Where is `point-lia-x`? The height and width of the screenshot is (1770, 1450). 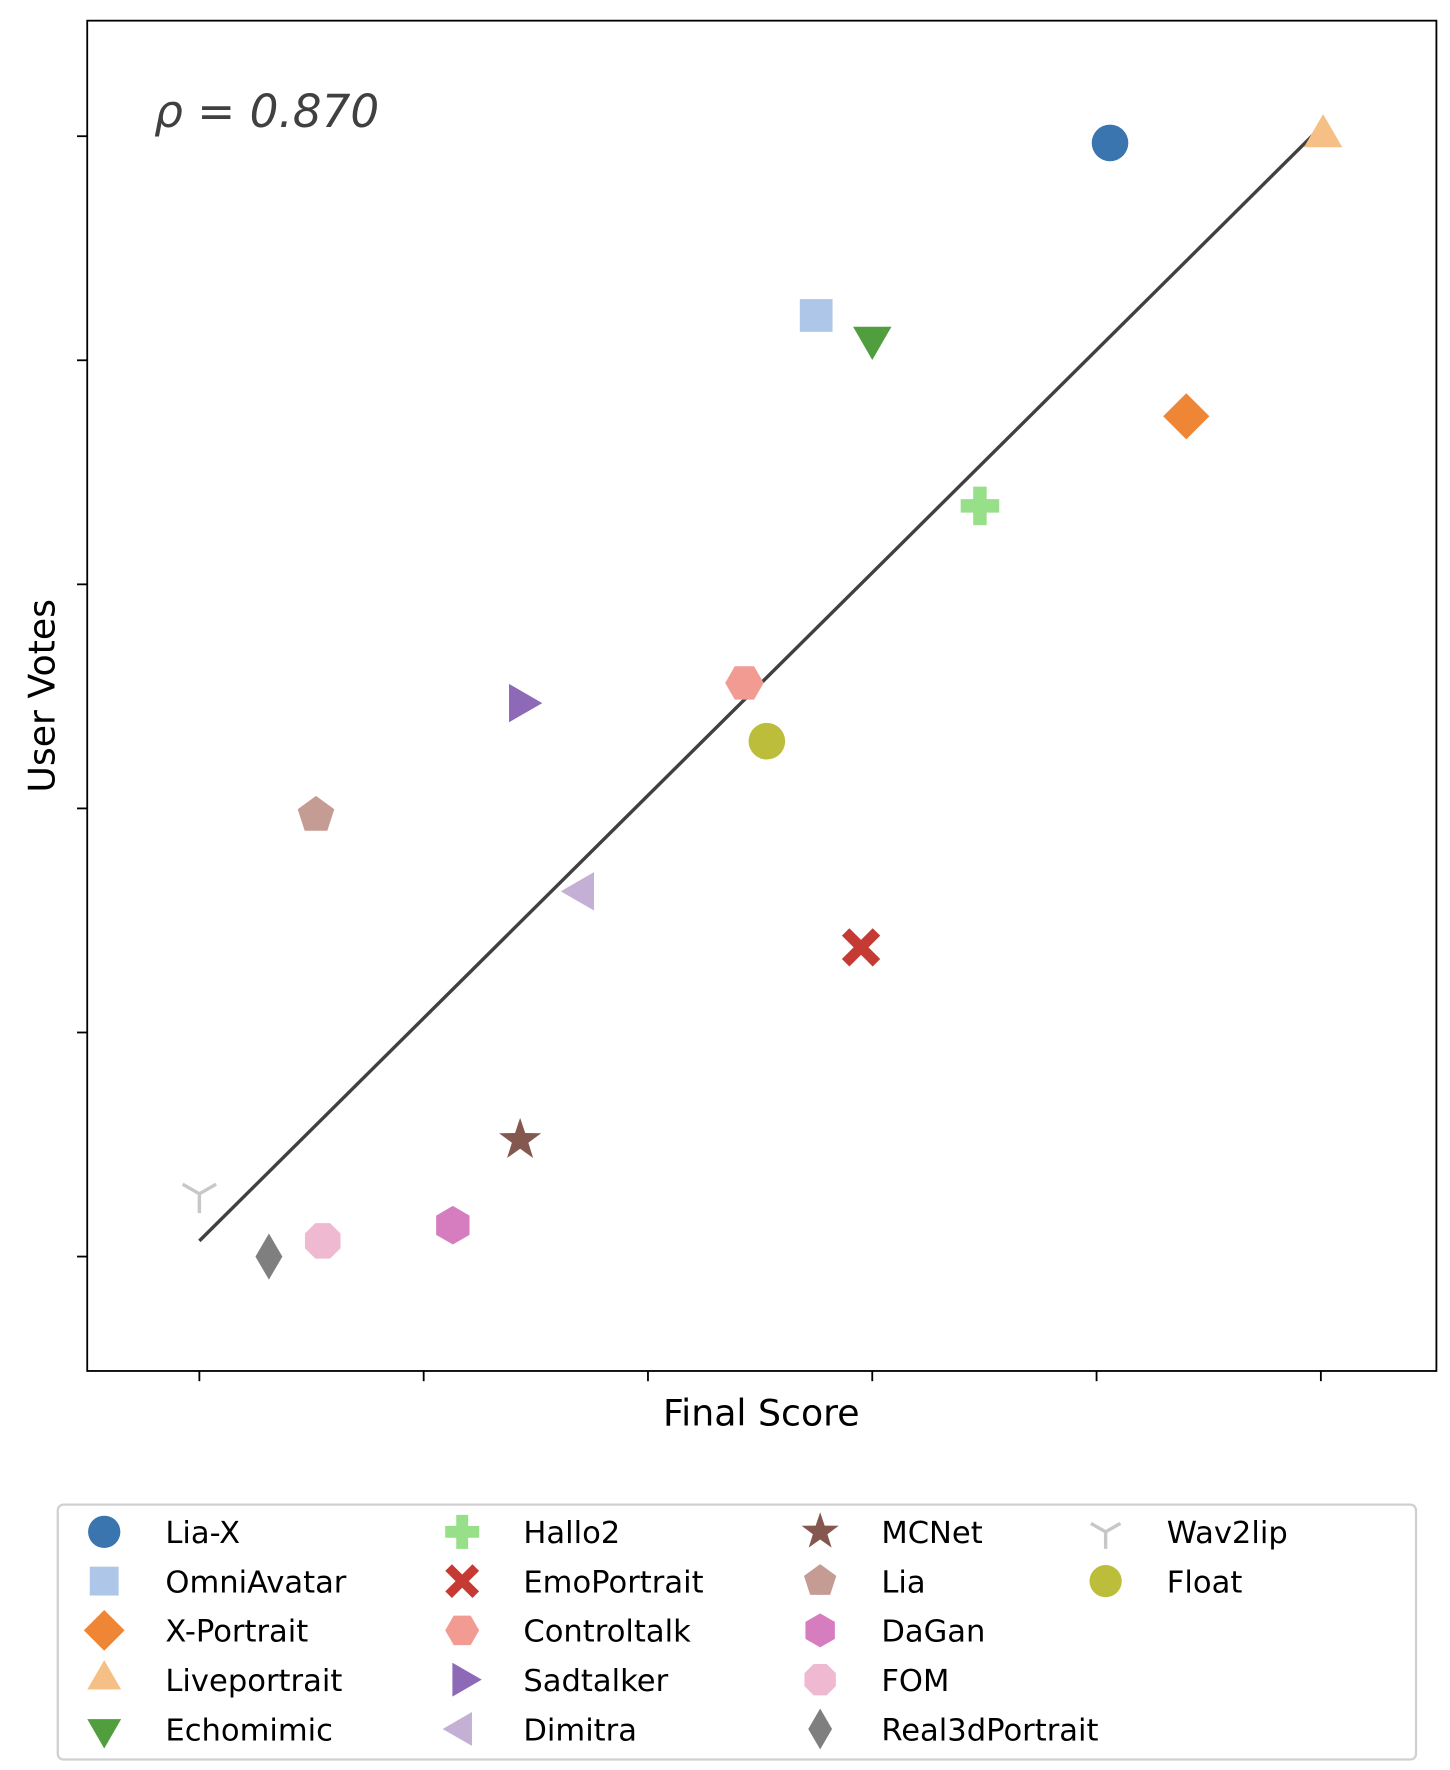
point-lia-x is located at coordinates (1110, 143).